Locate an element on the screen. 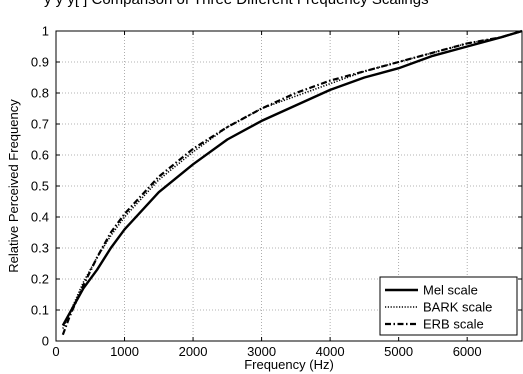  y-tick-label: 0.7 is located at coordinates (40, 124).